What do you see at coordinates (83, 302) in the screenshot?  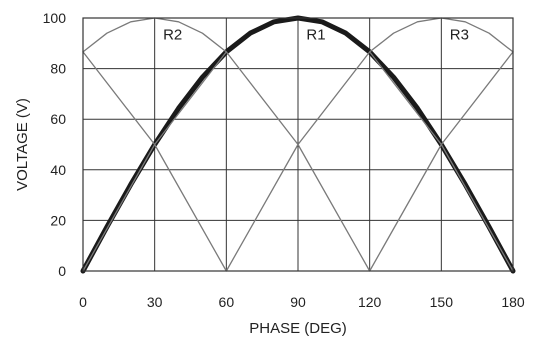 I see `x-tick-label: 0` at bounding box center [83, 302].